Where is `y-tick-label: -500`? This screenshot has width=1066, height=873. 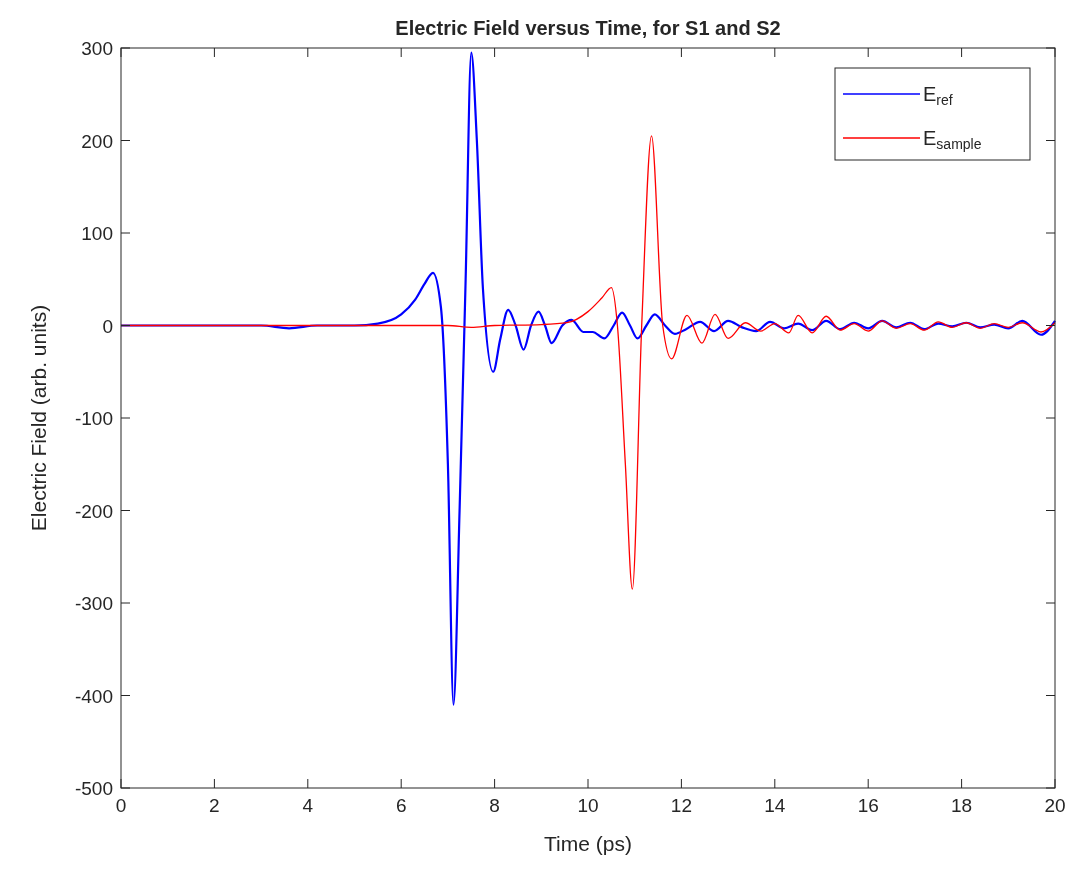
y-tick-label: -500 is located at coordinates (93, 788).